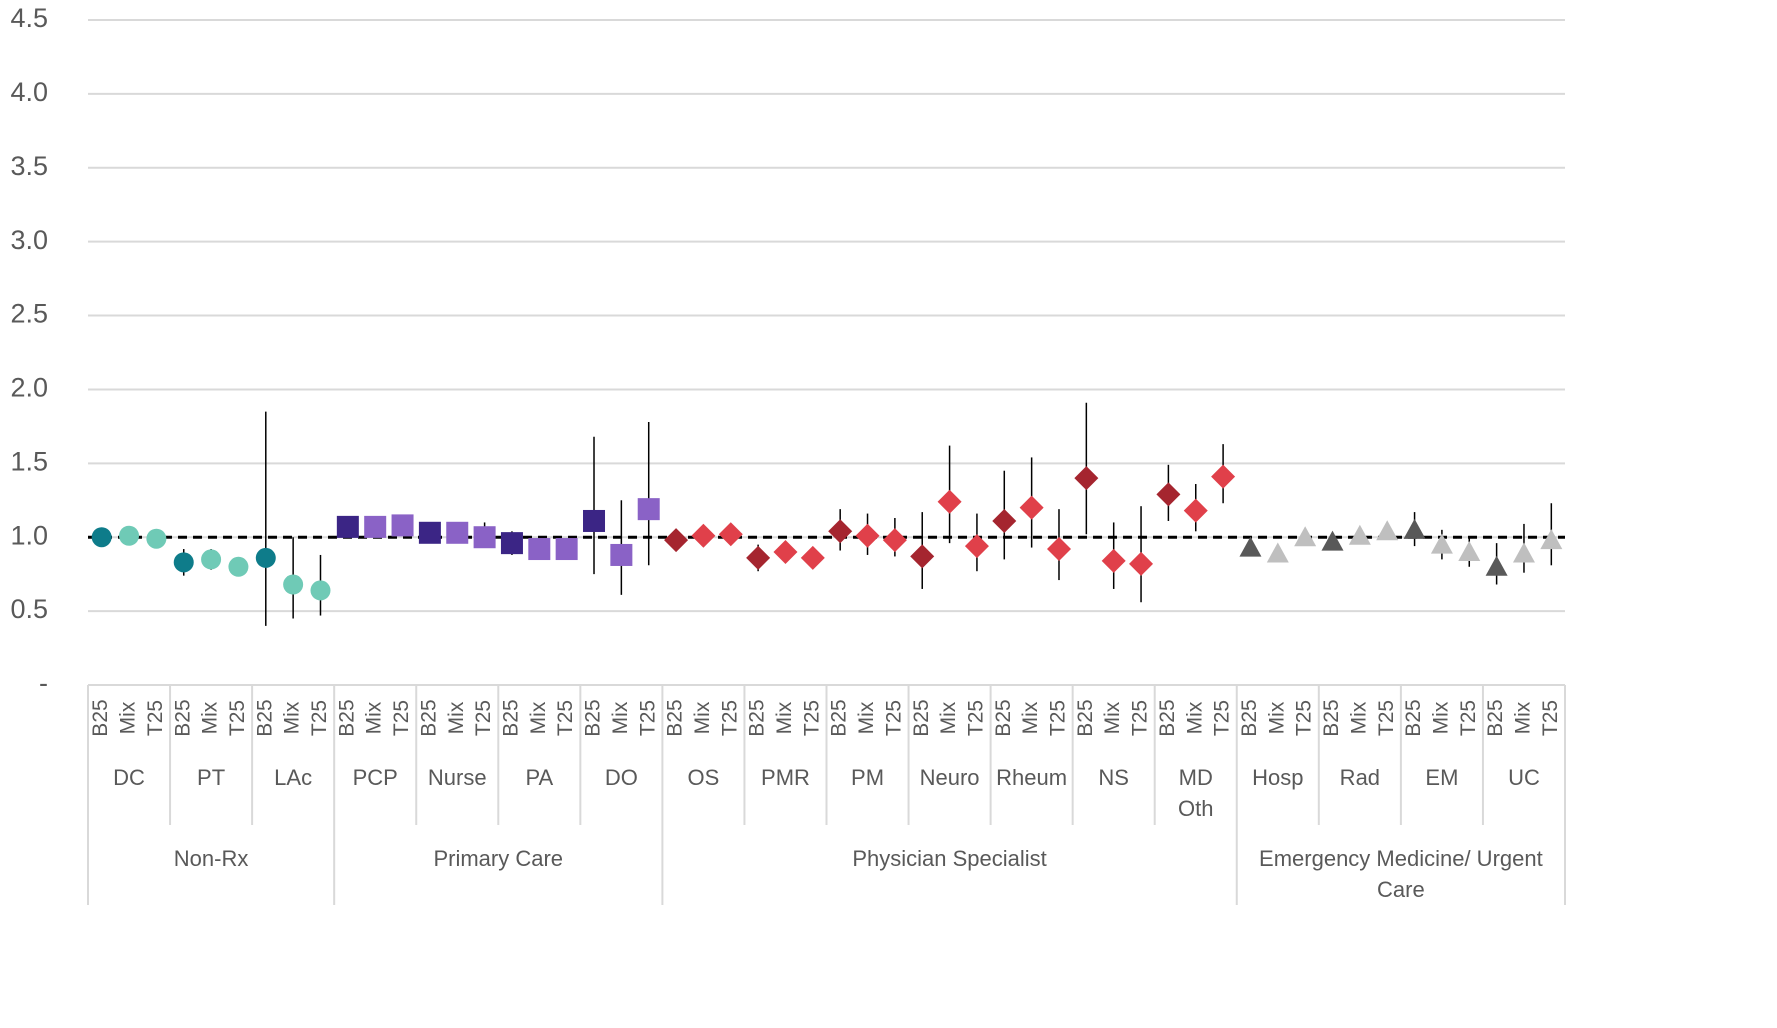  I want to click on y-tick-label: -, so click(43, 683).